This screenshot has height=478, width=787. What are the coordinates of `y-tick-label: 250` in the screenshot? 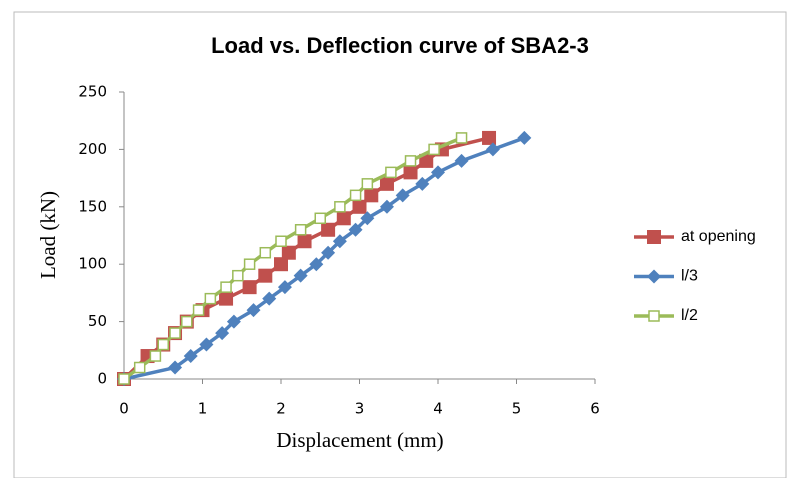 It's located at (92, 92).